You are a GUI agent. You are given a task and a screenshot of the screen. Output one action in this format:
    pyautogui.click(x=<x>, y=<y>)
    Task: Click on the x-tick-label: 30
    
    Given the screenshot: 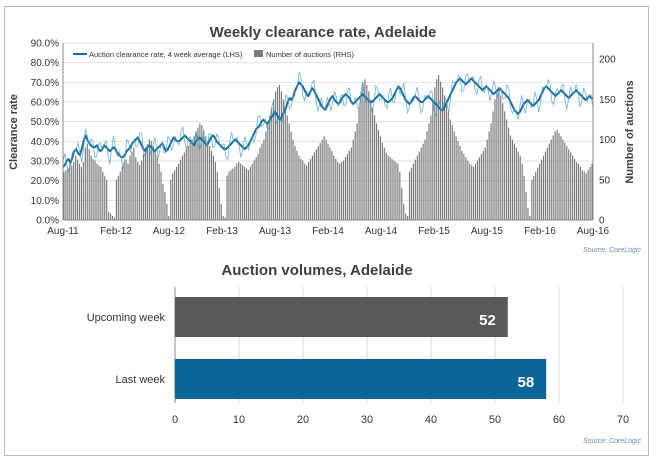 What is the action you would take?
    pyautogui.click(x=367, y=420)
    